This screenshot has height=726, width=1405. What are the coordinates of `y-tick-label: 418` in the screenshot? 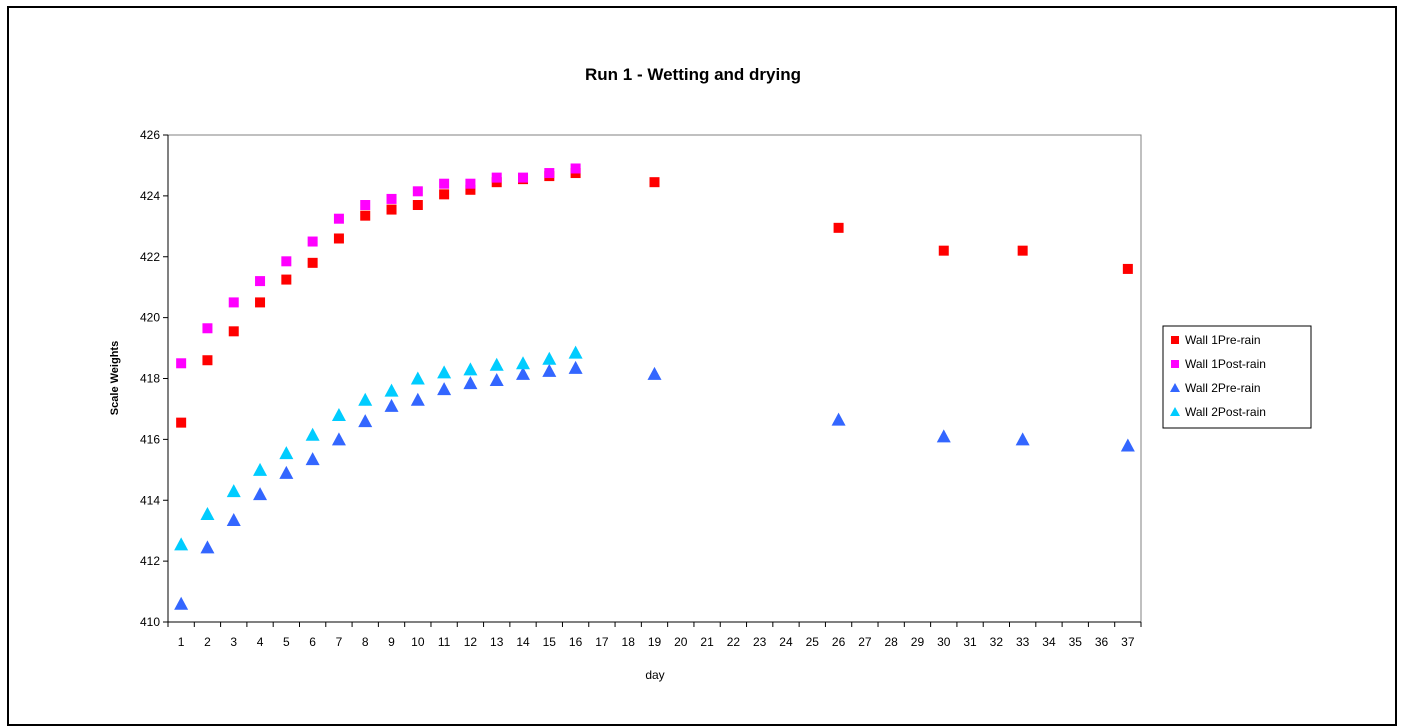 It's located at (150, 379).